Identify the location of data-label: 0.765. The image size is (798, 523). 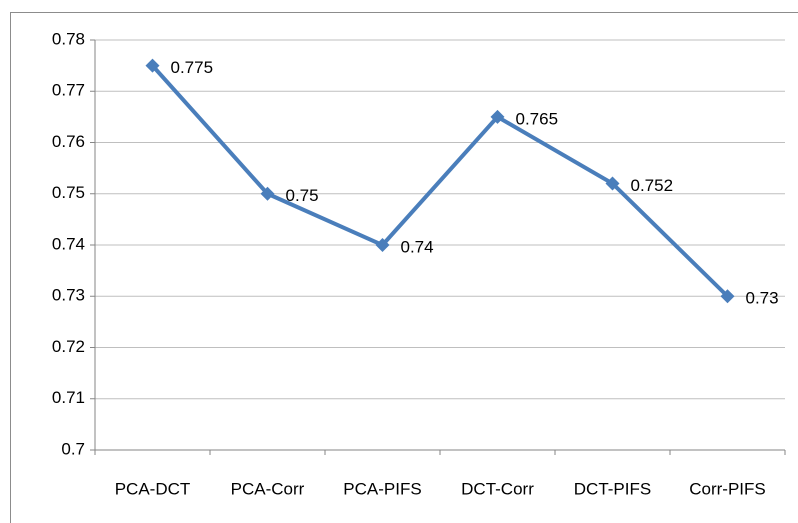
(537, 118).